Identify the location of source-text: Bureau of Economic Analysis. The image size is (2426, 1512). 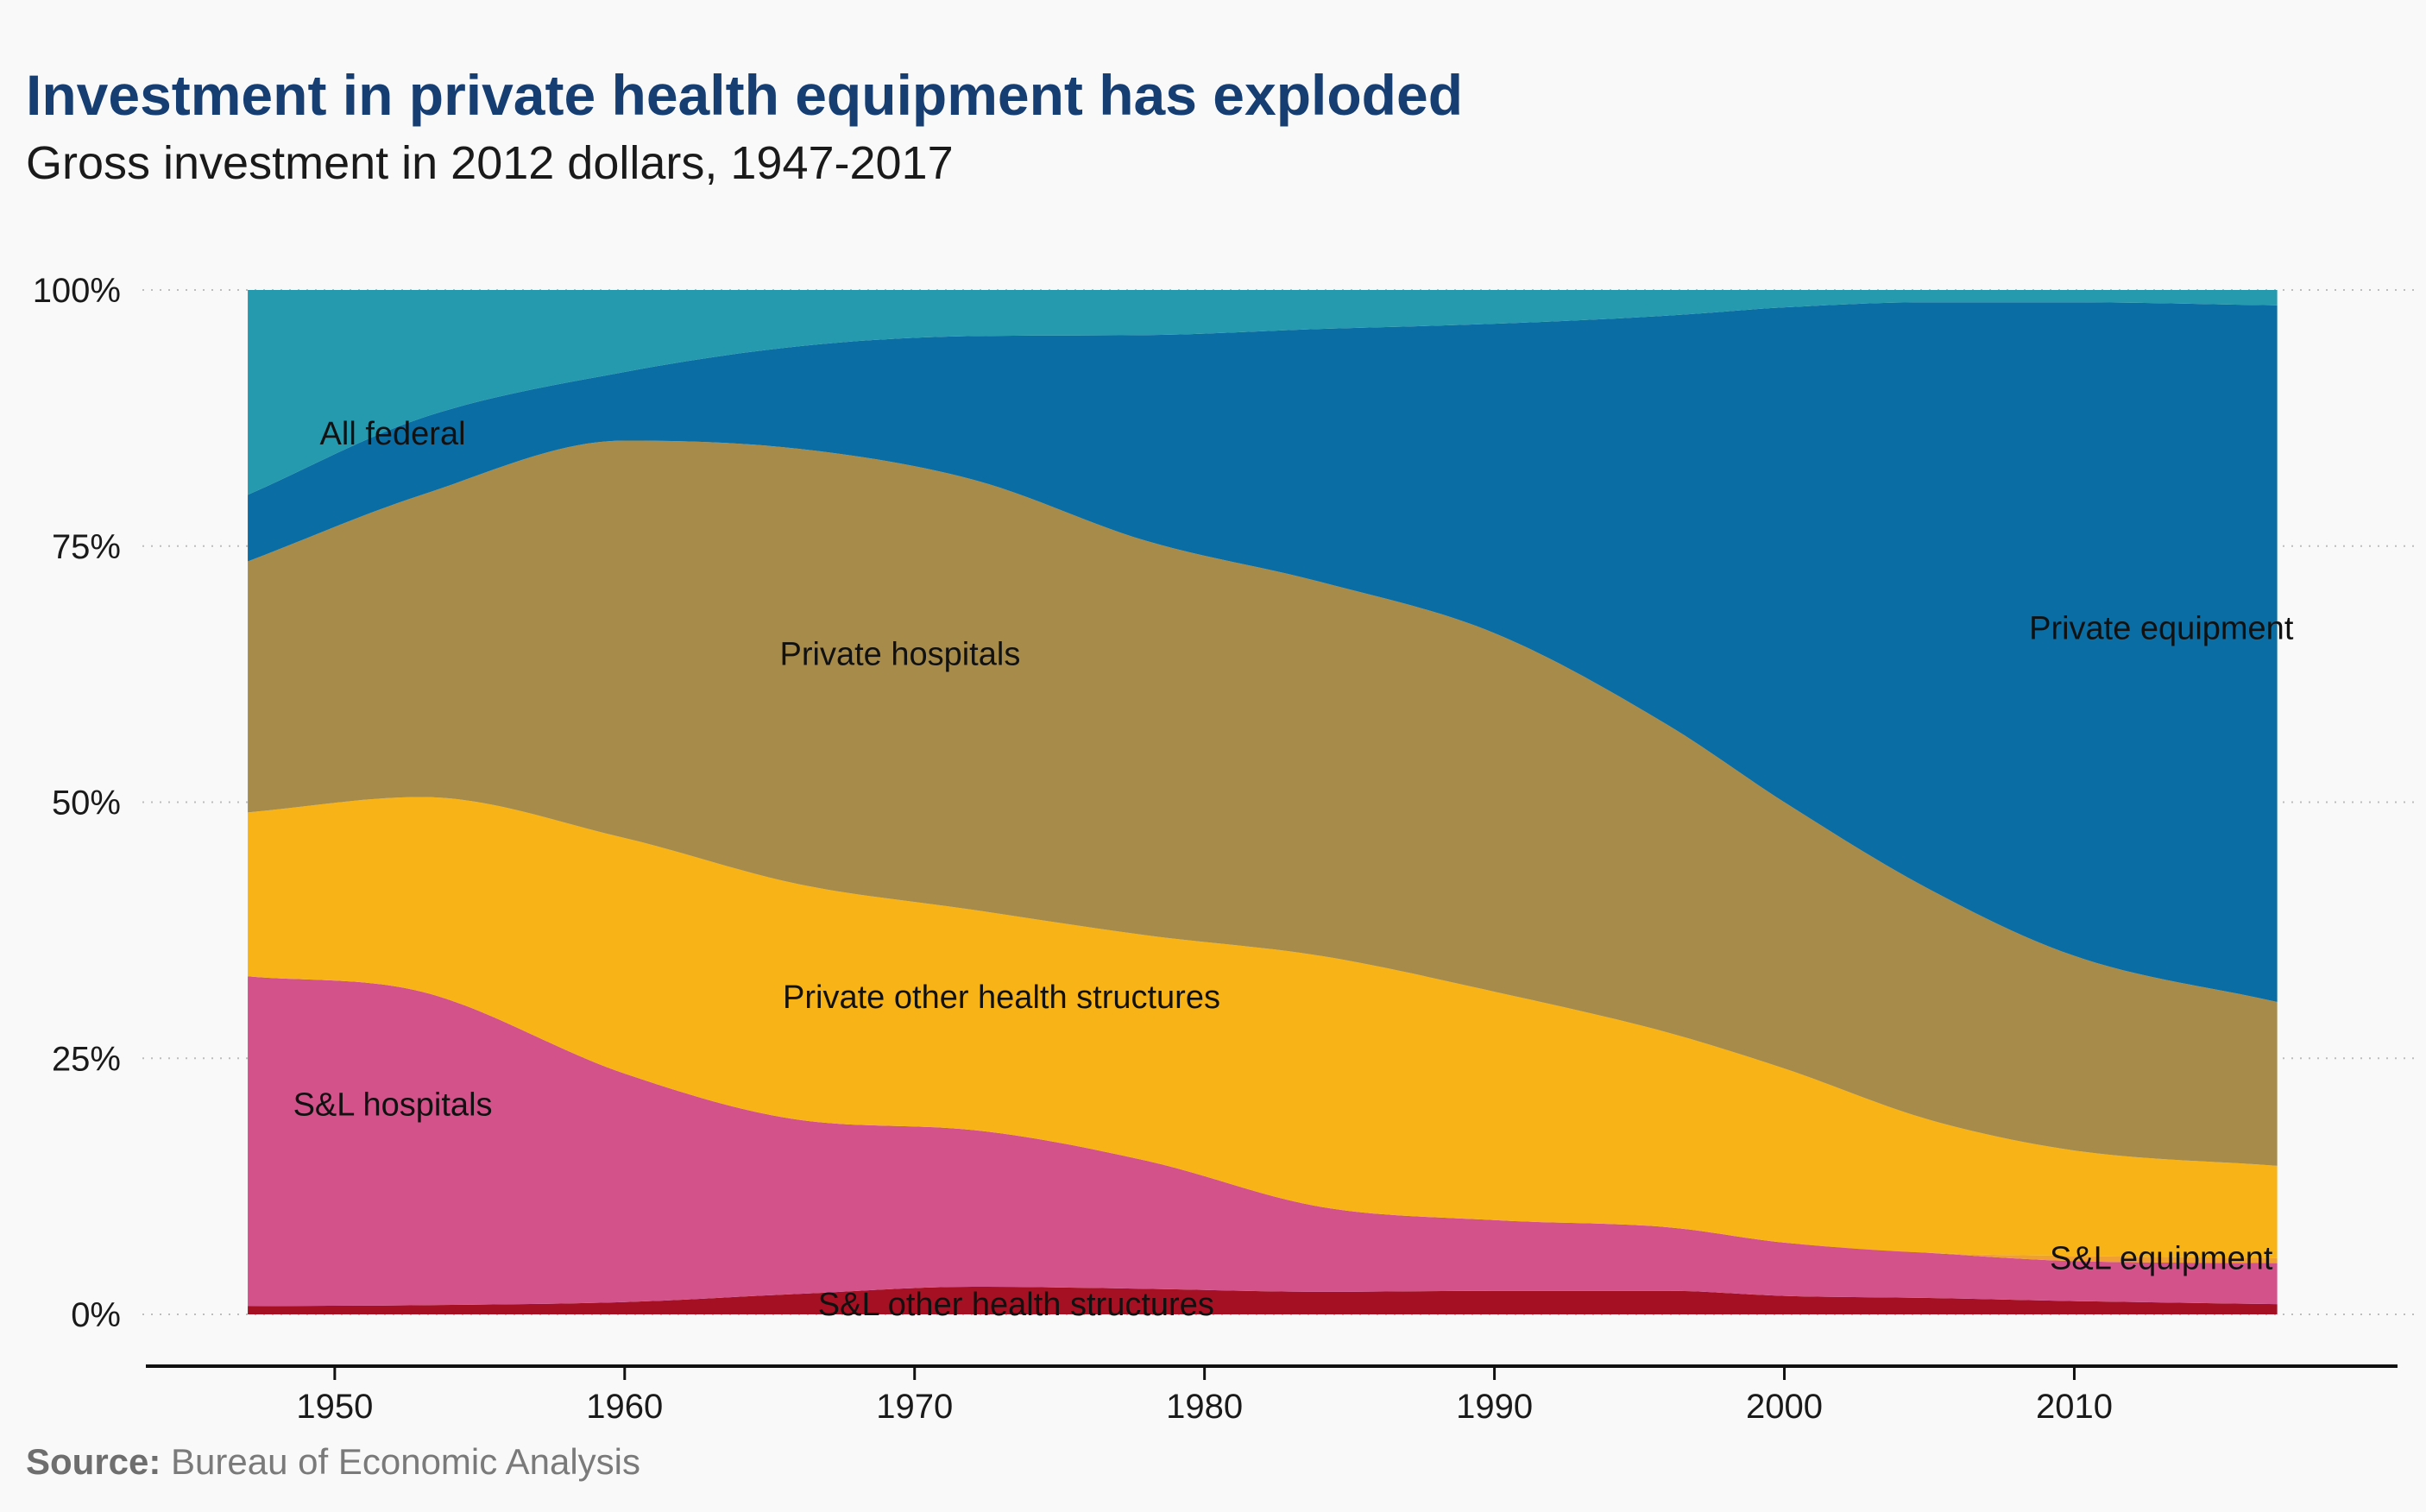
(400, 1462).